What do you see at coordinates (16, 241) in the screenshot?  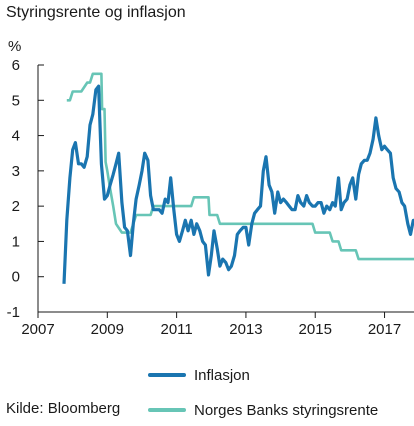 I see `y-tick-label: 1` at bounding box center [16, 241].